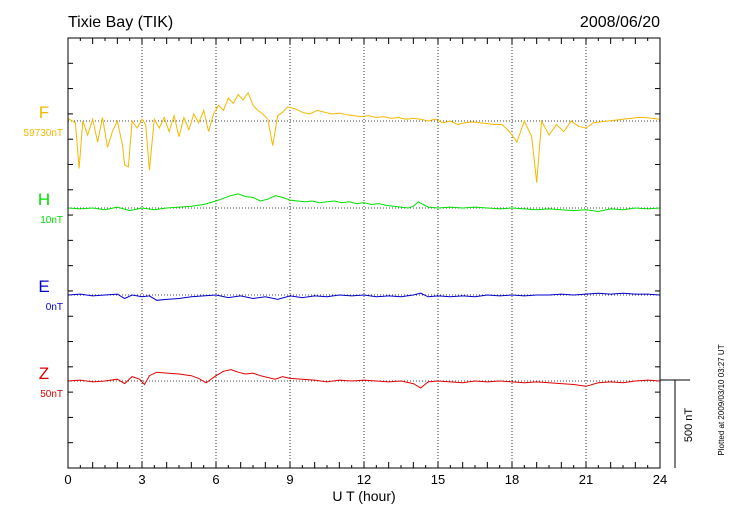 The height and width of the screenshot is (520, 730). I want to click on x-tick-label: 9, so click(289, 479).